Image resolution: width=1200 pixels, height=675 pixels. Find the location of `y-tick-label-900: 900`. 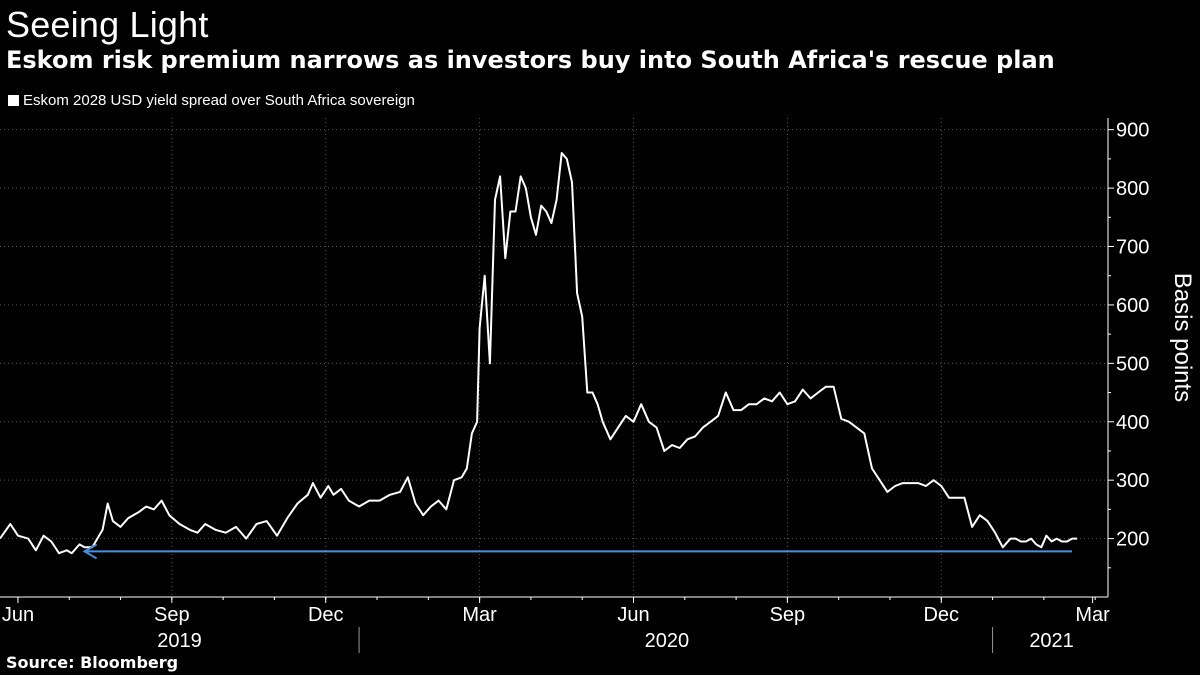

y-tick-label-900: 900 is located at coordinates (1132, 131).